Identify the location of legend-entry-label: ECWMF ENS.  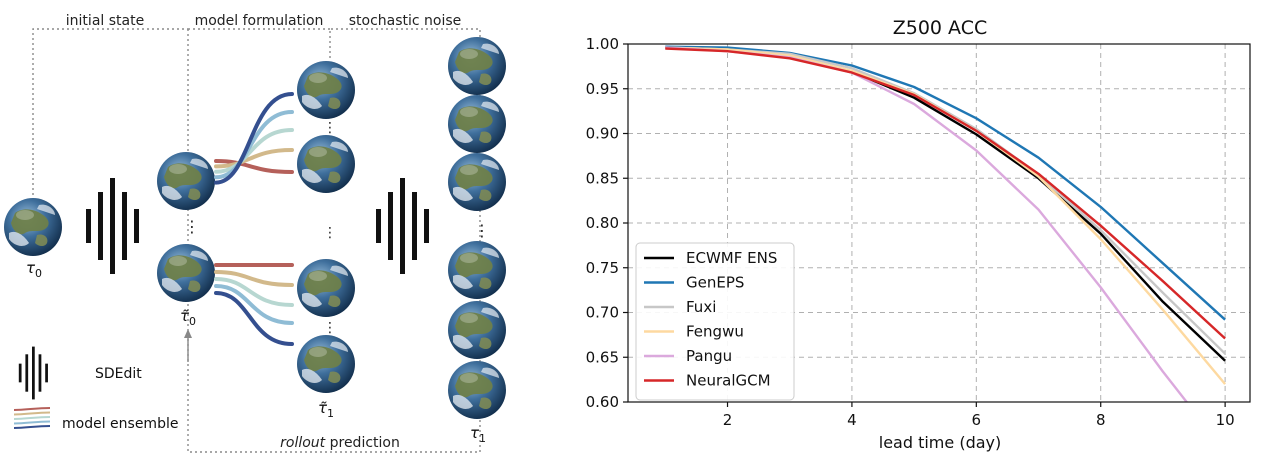
(731, 258).